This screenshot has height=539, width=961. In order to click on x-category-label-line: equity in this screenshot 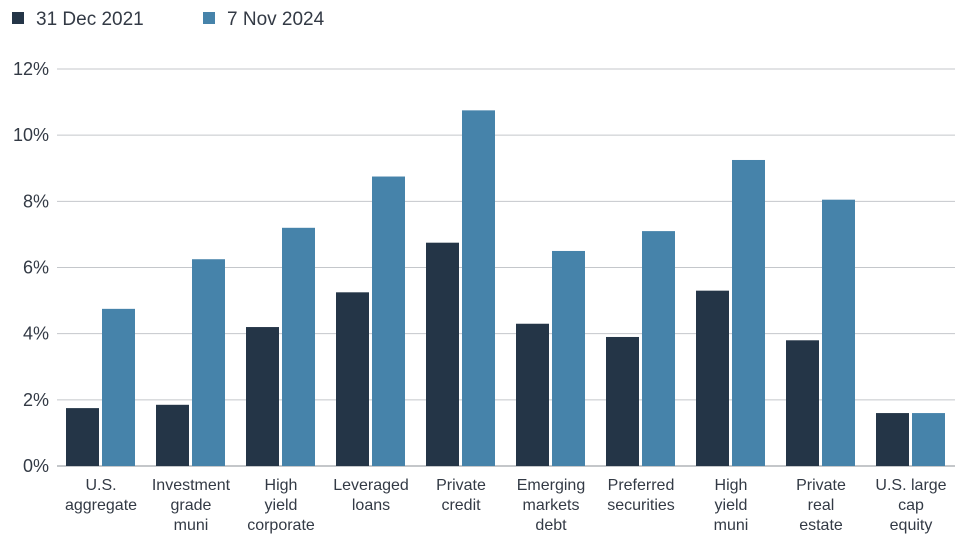, I will do `click(911, 525)`.